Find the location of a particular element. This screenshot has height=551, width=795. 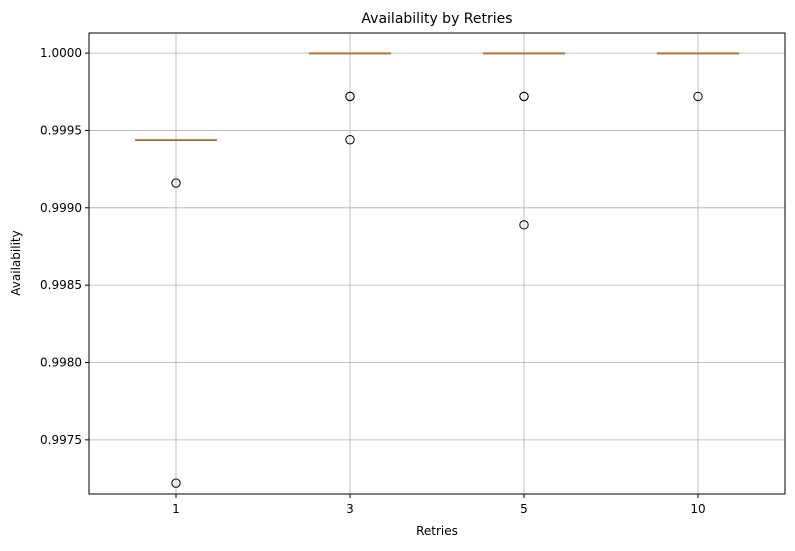

x-tick-label: 5 is located at coordinates (524, 509).